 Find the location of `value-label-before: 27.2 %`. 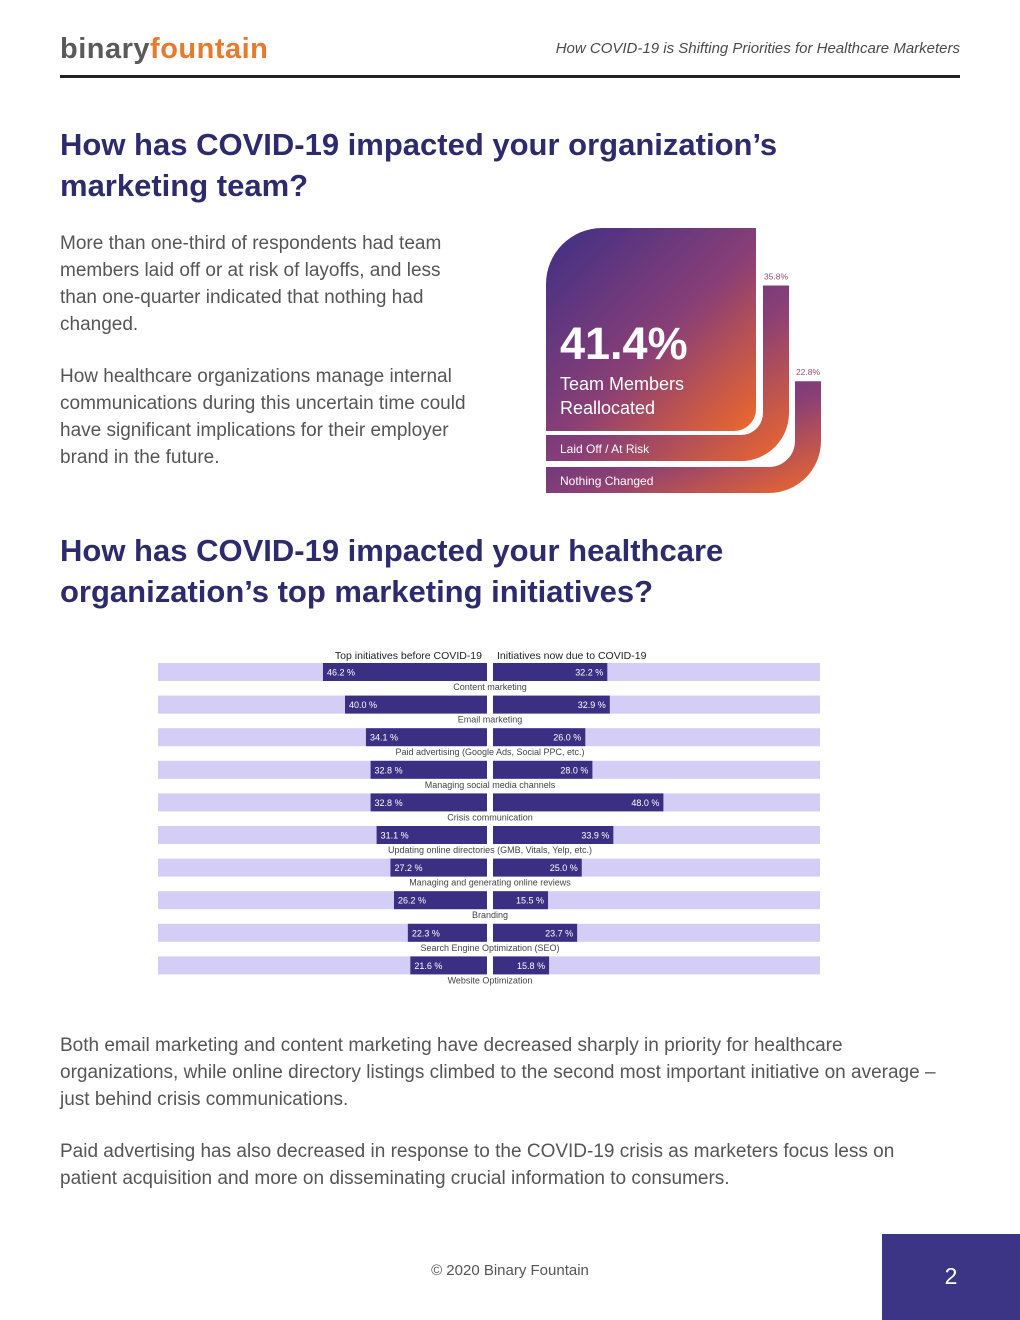

value-label-before: 27.2 % is located at coordinates (408, 868).